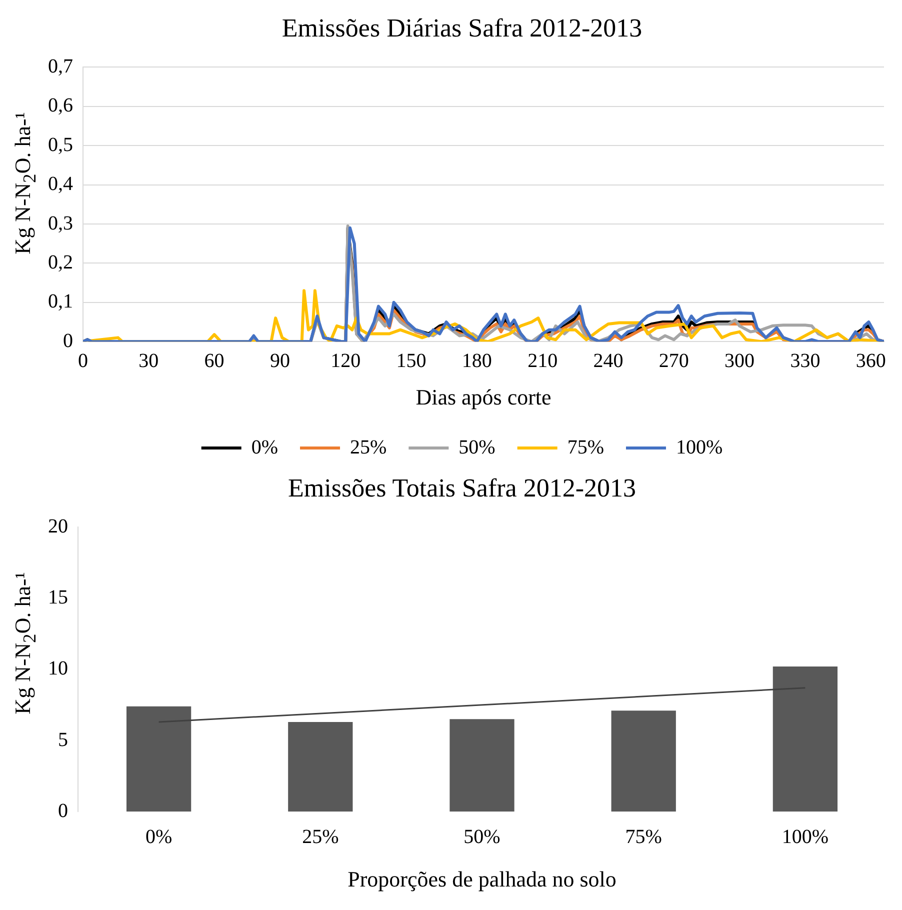  Describe the element at coordinates (699, 447) in the screenshot. I see `legend-label: 100%` at that location.